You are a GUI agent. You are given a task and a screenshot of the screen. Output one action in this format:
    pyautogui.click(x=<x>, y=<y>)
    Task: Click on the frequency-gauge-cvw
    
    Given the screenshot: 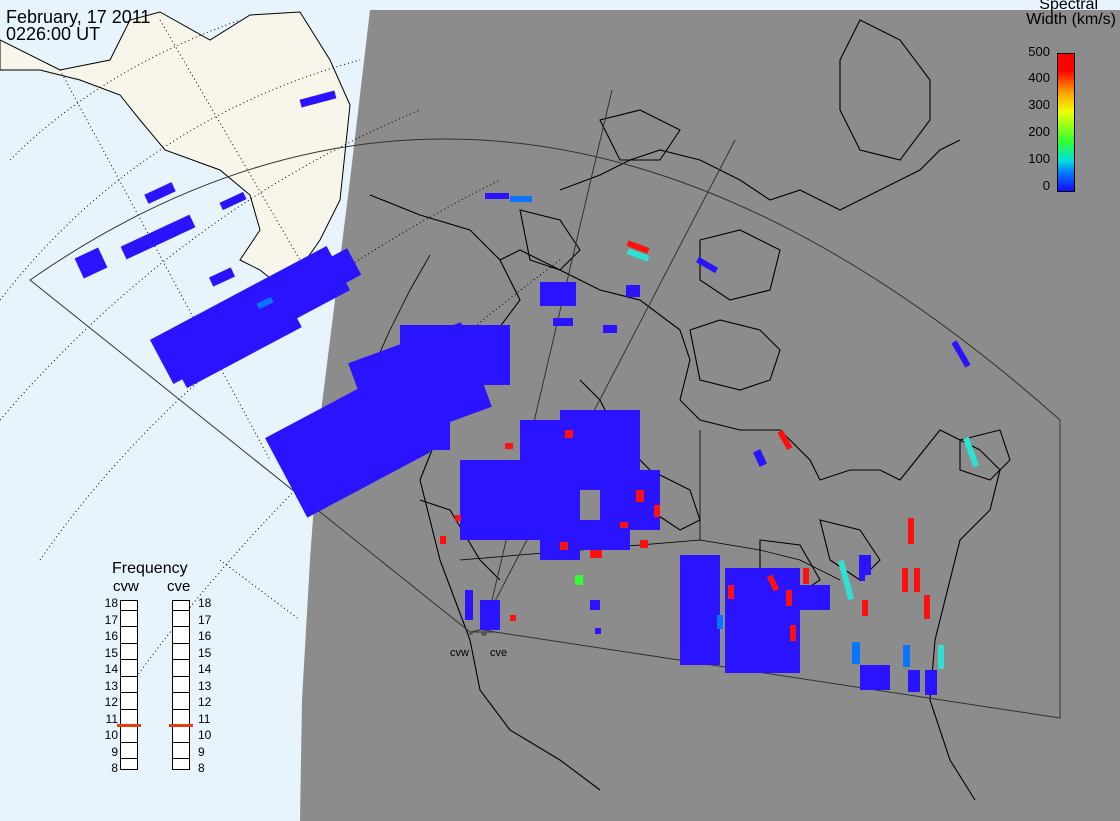 What is the action you would take?
    pyautogui.click(x=129, y=685)
    